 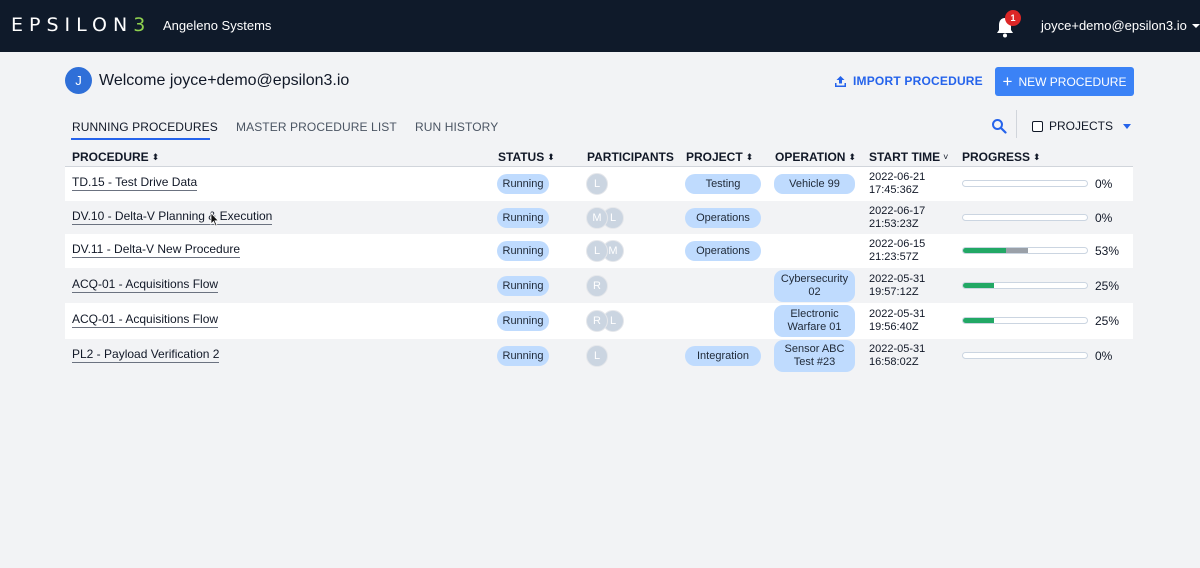 I want to click on logo-text: EPSILON, so click(x=72, y=25).